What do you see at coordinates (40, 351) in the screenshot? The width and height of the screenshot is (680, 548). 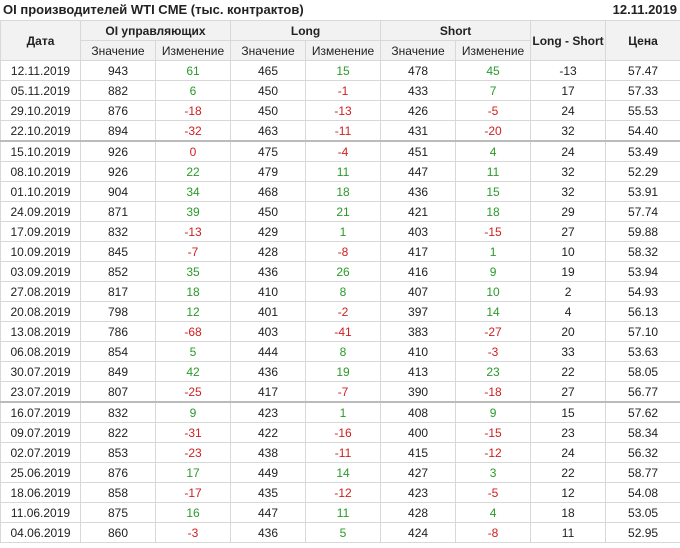 I see `table-cell: 06.08.2019` at bounding box center [40, 351].